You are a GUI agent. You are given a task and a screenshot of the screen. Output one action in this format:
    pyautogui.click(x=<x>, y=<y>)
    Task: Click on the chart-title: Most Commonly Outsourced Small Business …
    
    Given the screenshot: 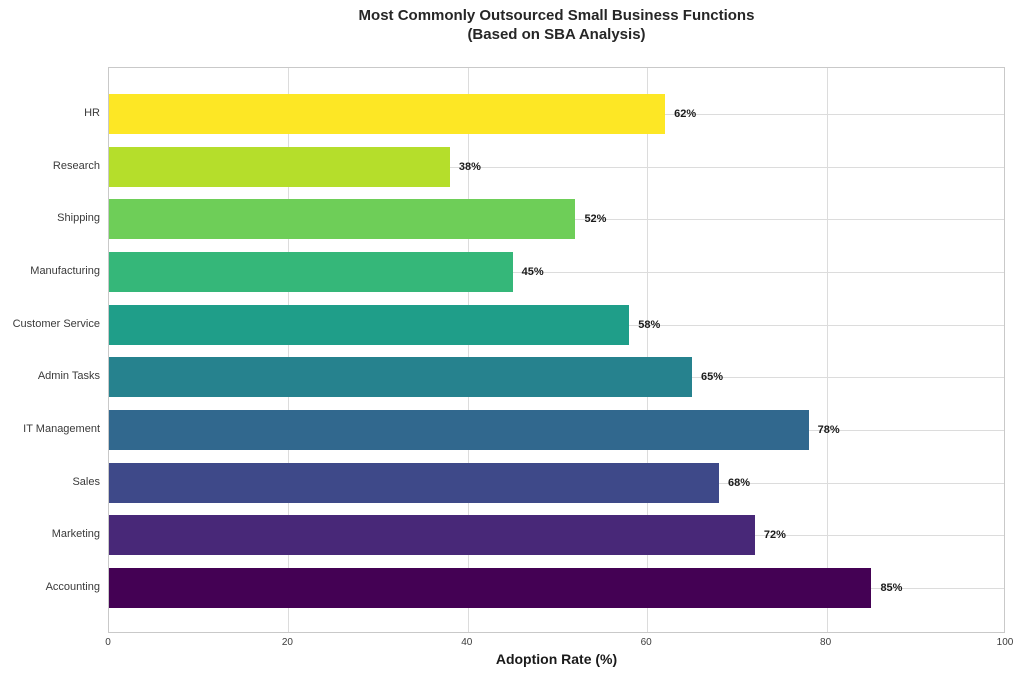 What is the action you would take?
    pyautogui.click(x=556, y=15)
    